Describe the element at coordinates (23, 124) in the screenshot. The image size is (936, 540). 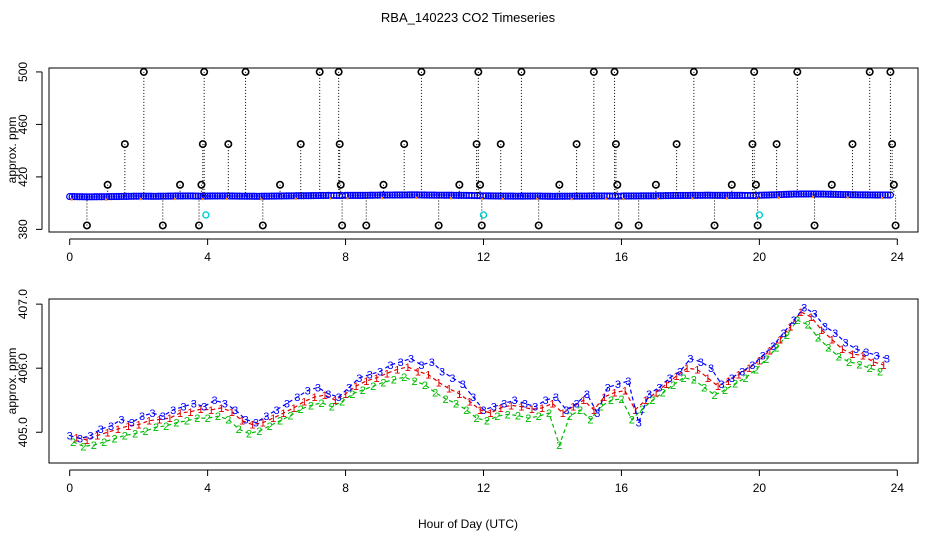
I see `top-y-tick-label: 460` at that location.